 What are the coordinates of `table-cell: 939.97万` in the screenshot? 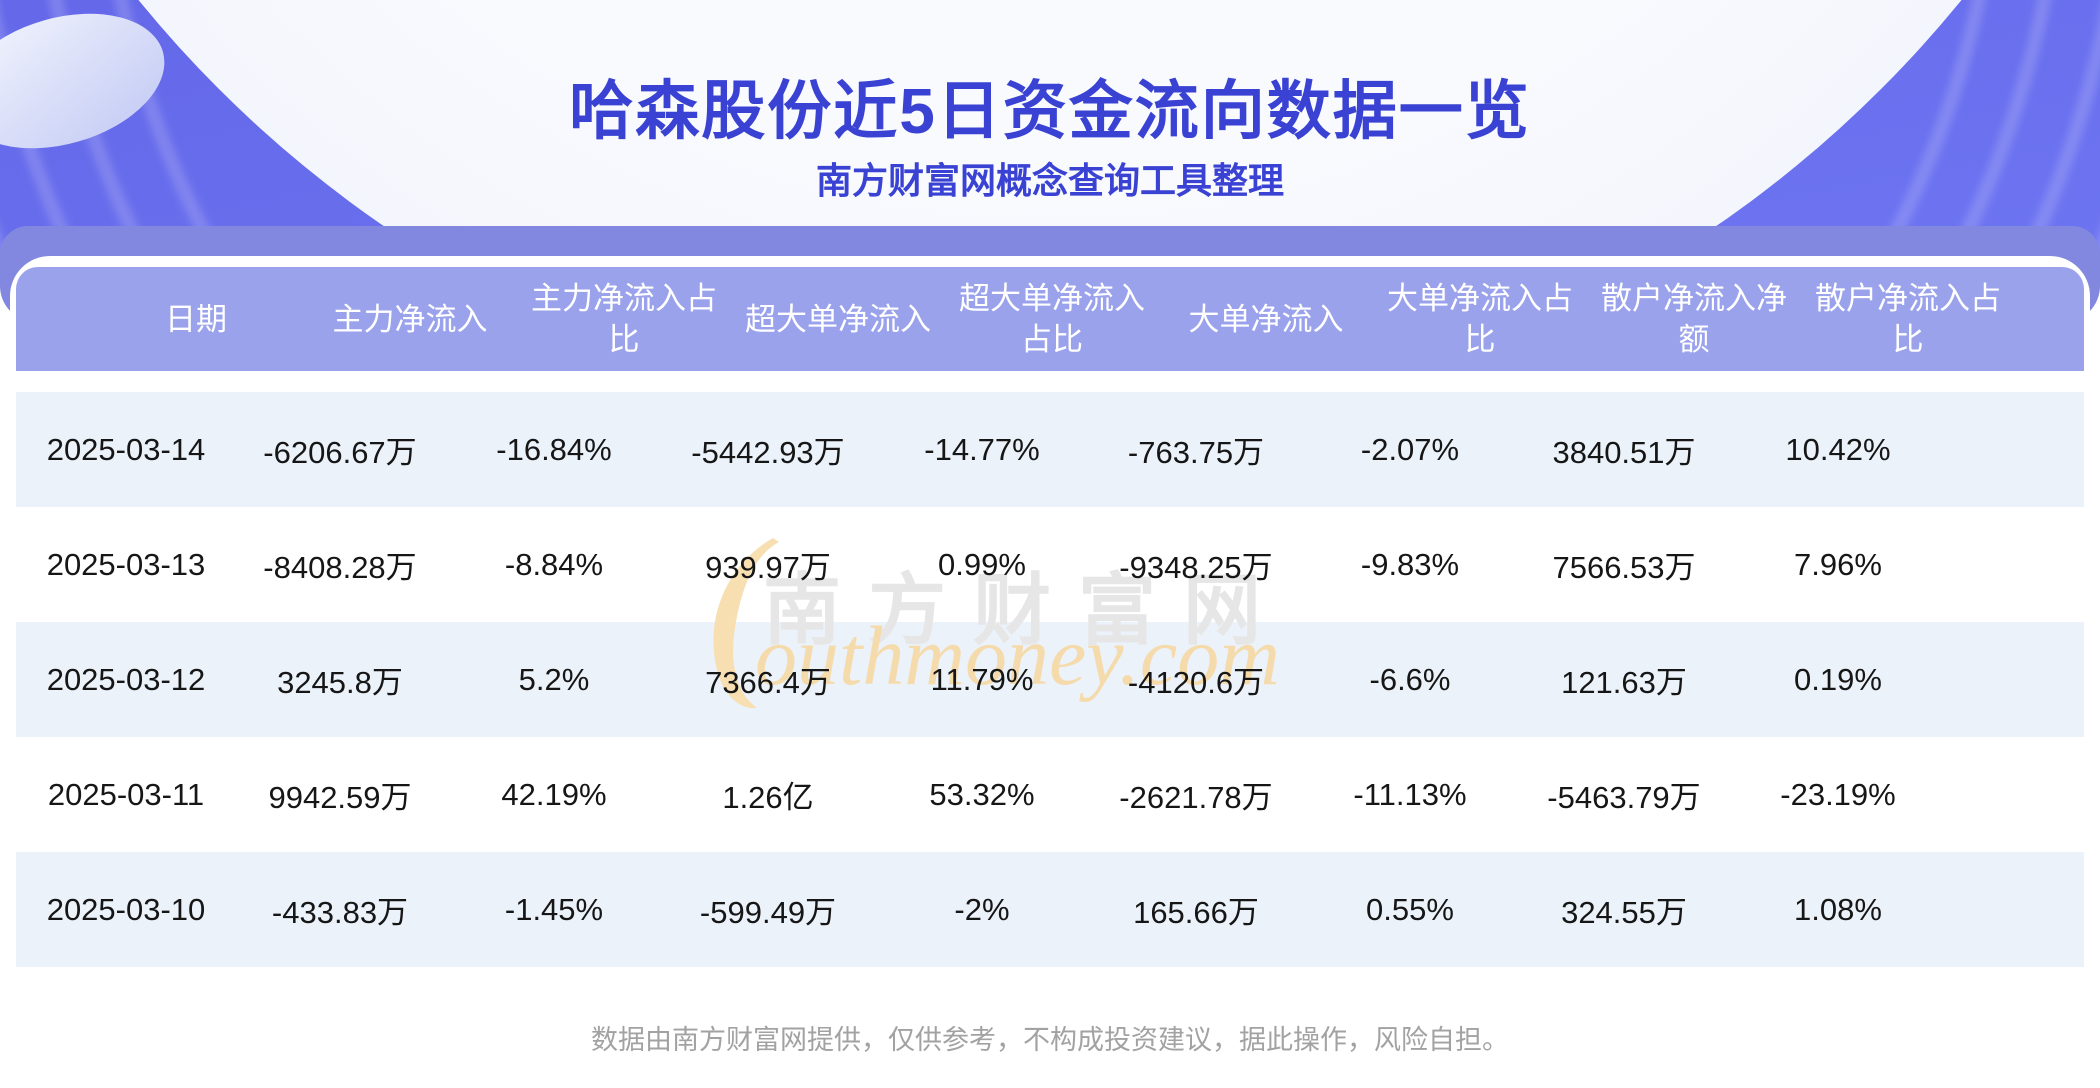 It's located at (768, 567).